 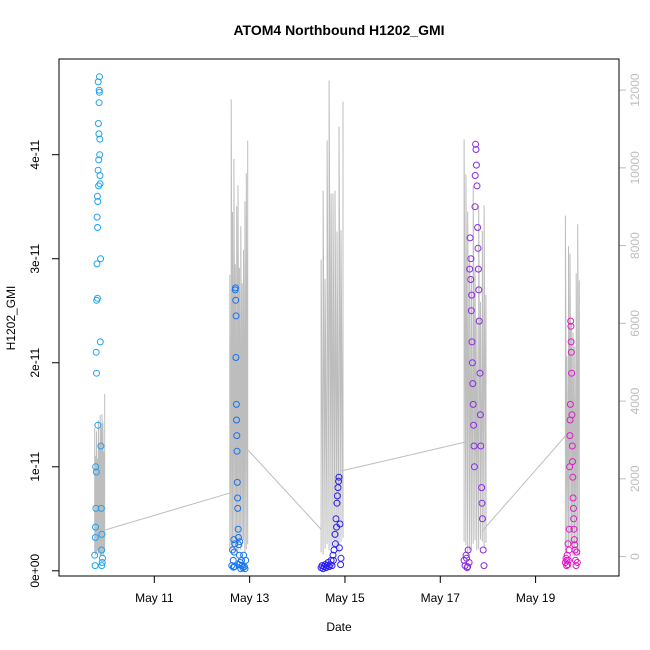 What do you see at coordinates (441, 598) in the screenshot?
I see `x-tick-label: May 17` at bounding box center [441, 598].